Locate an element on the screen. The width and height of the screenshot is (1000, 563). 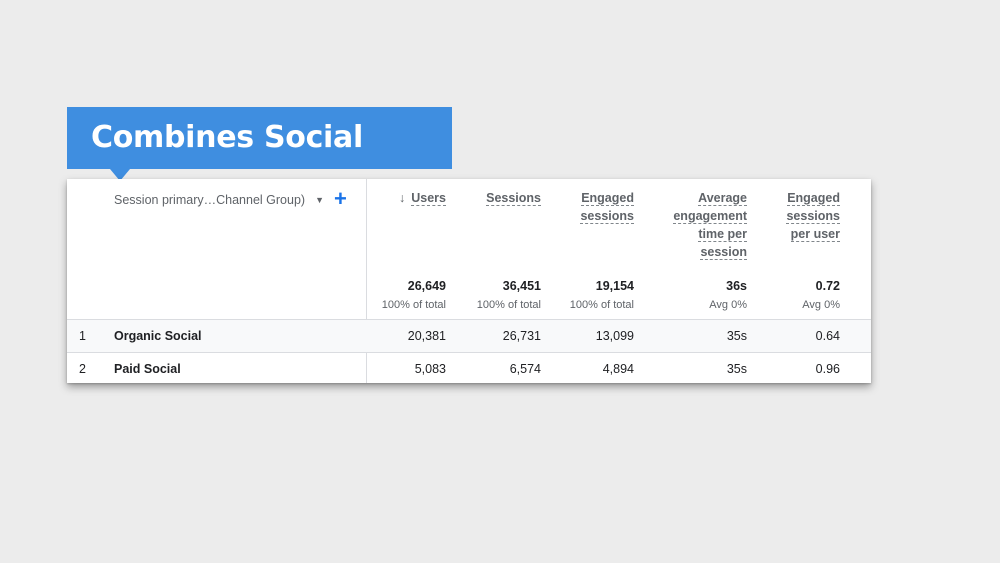
total-engaged-sessions: 19,154 is located at coordinates (614, 286).